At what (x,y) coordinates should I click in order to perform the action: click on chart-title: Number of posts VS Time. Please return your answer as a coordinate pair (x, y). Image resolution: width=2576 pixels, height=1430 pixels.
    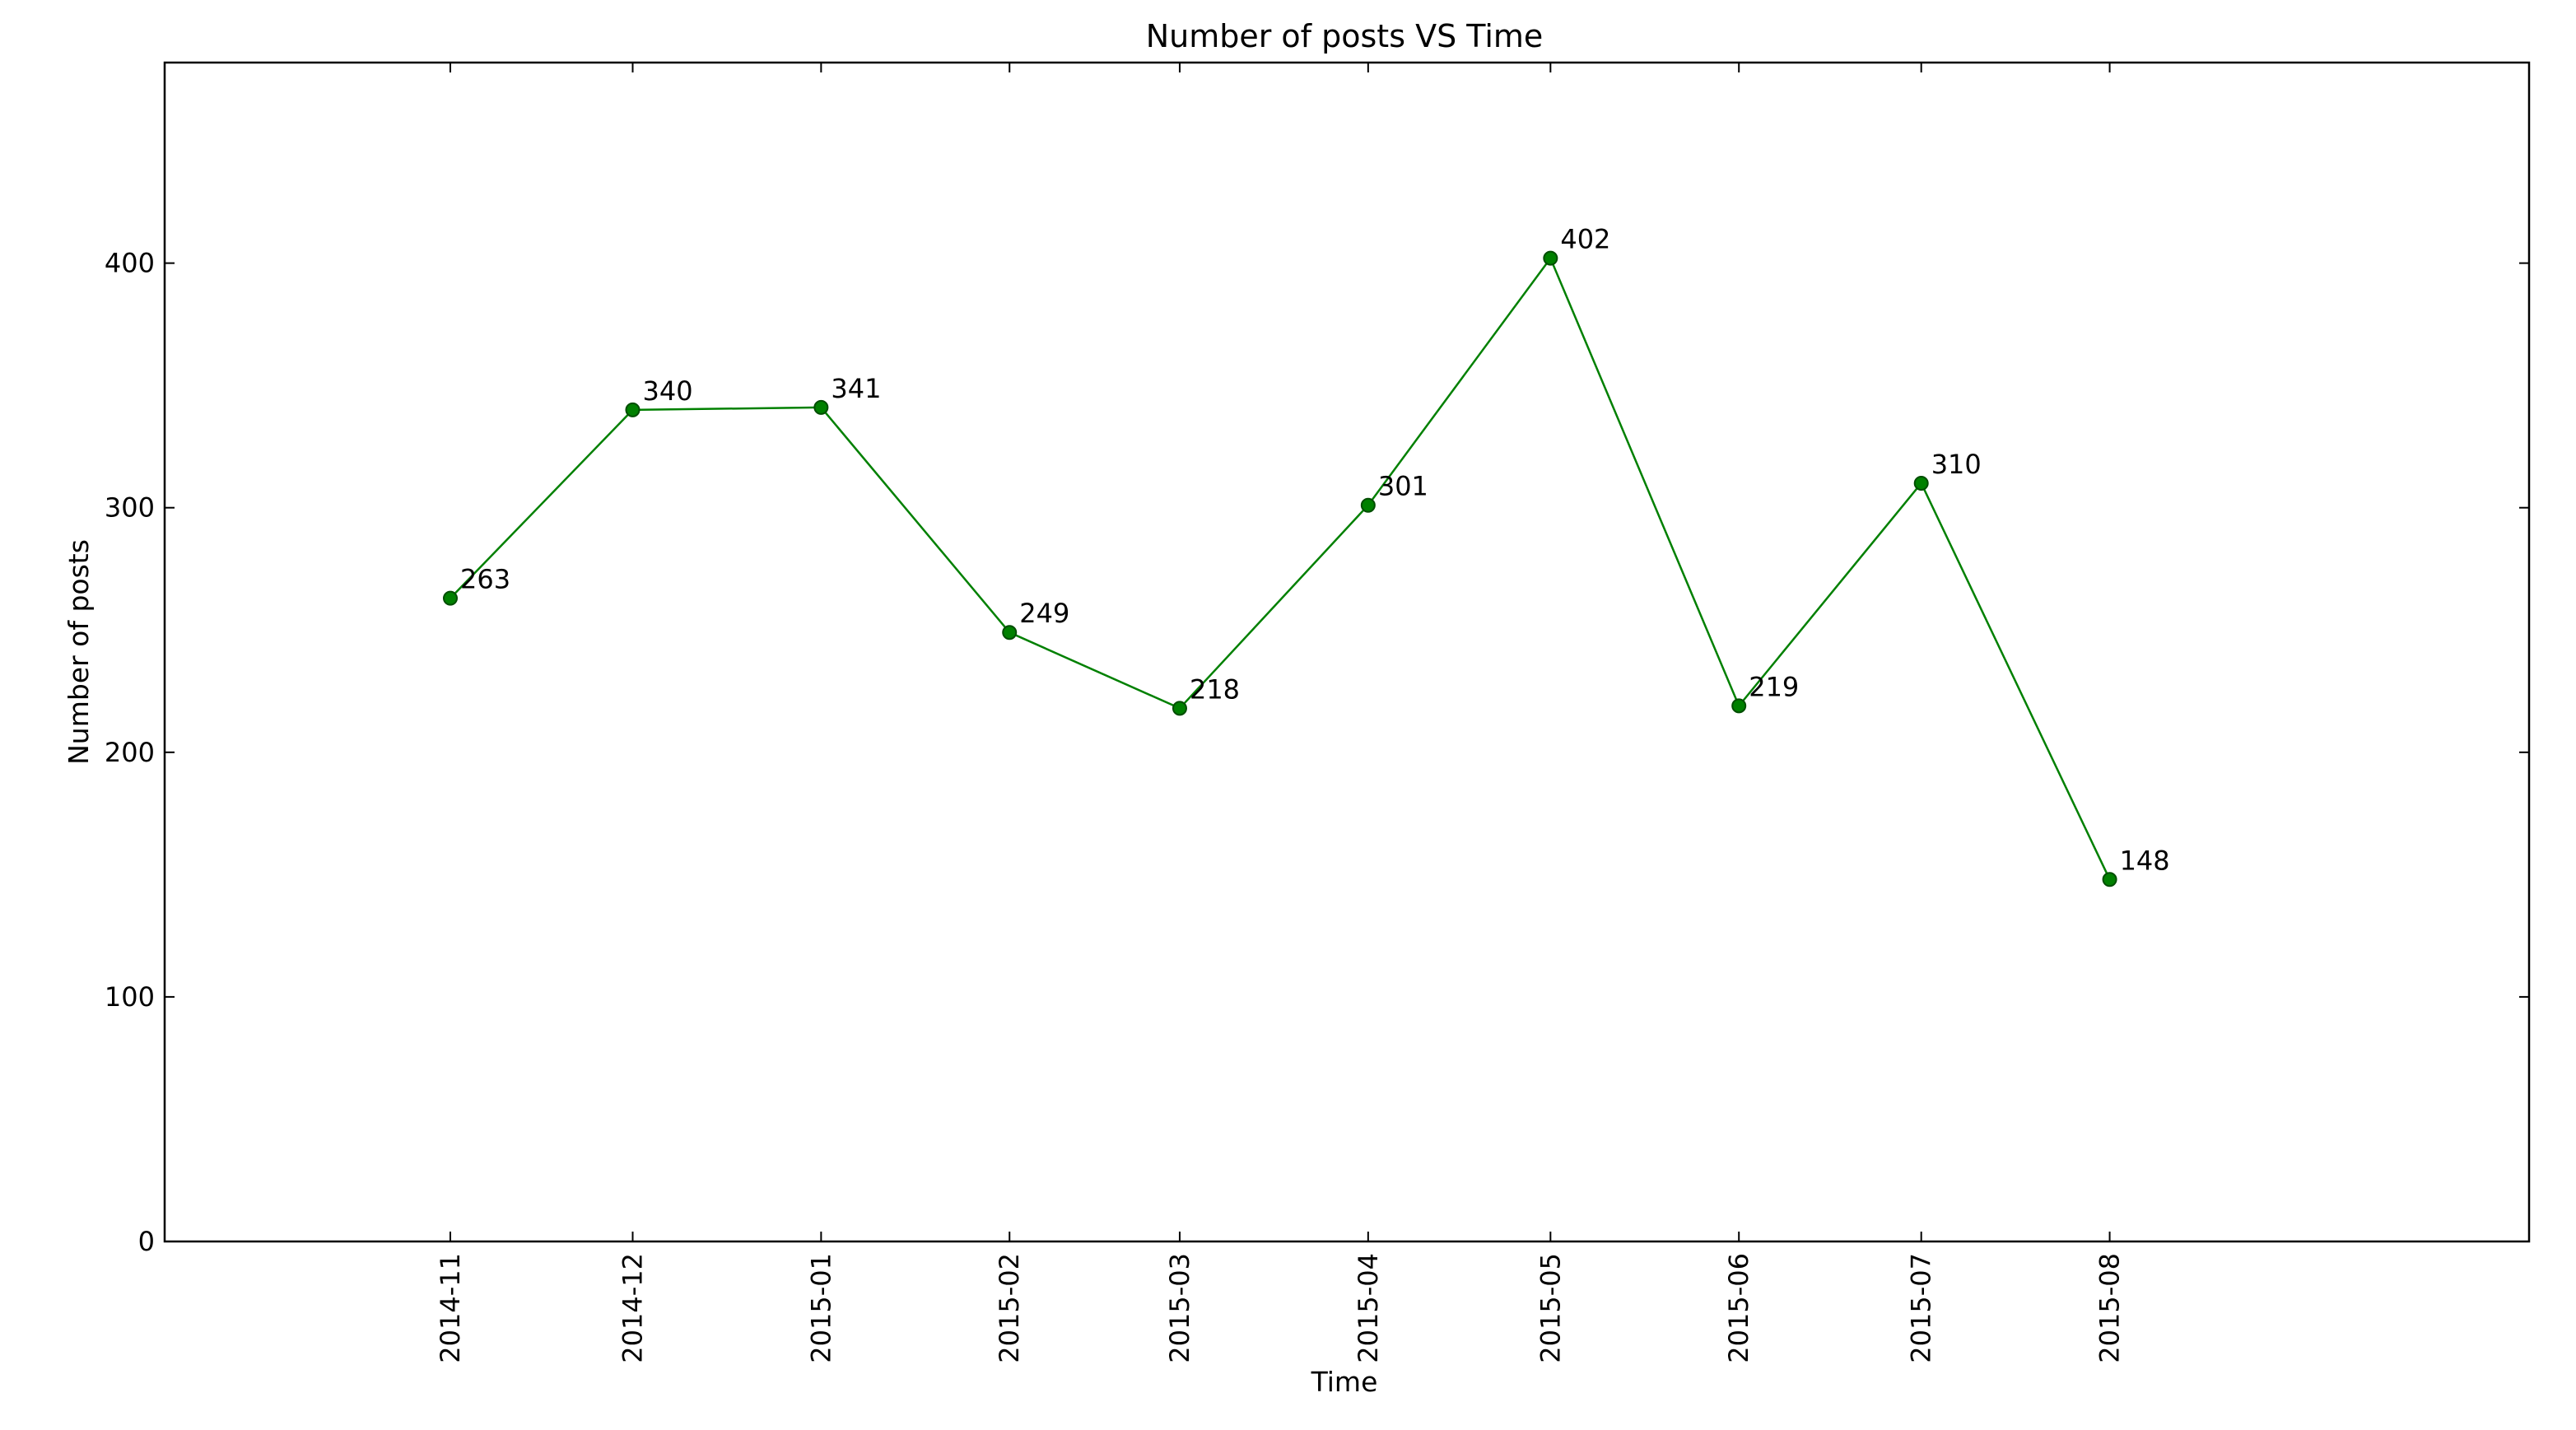
    Looking at the image, I should click on (1345, 36).